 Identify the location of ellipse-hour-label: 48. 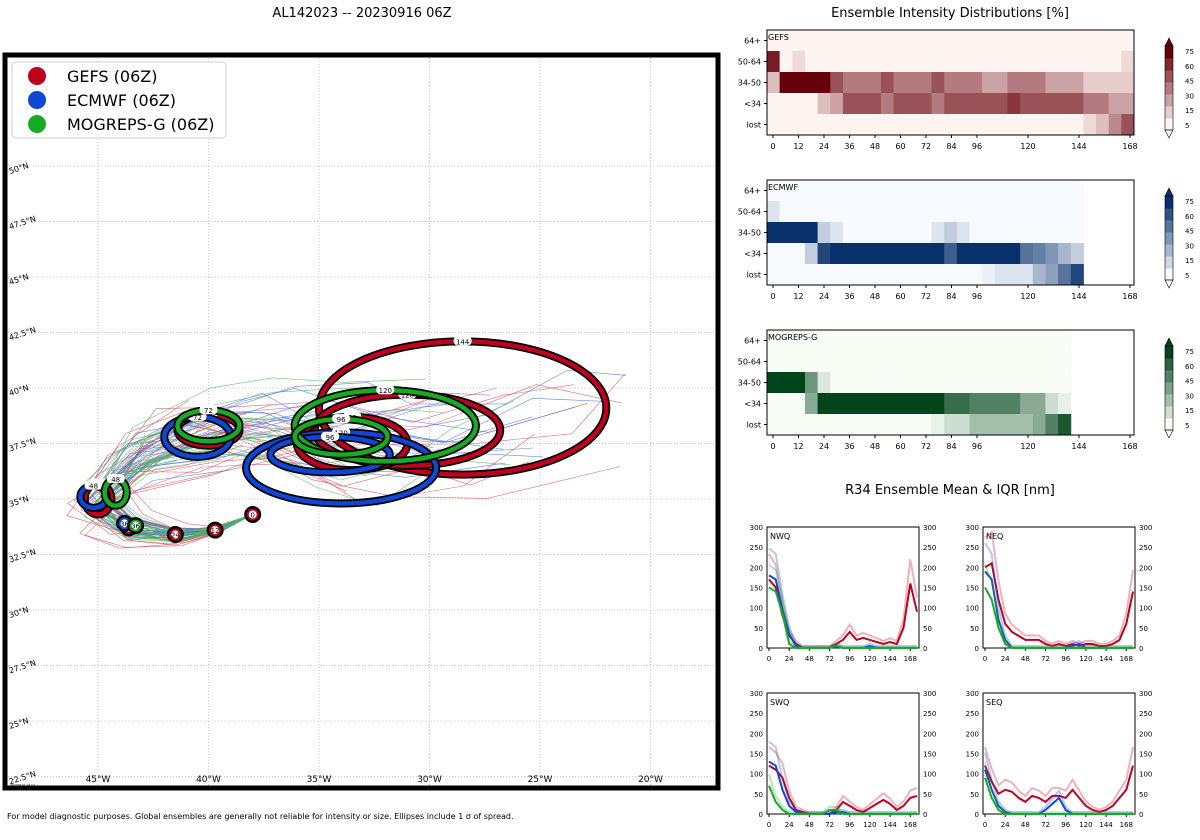
(115, 480).